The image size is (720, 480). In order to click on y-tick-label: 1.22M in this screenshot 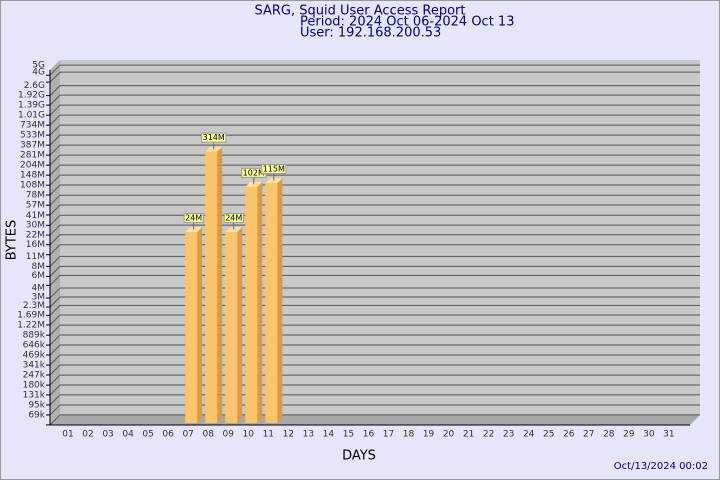, I will do `click(31, 326)`.